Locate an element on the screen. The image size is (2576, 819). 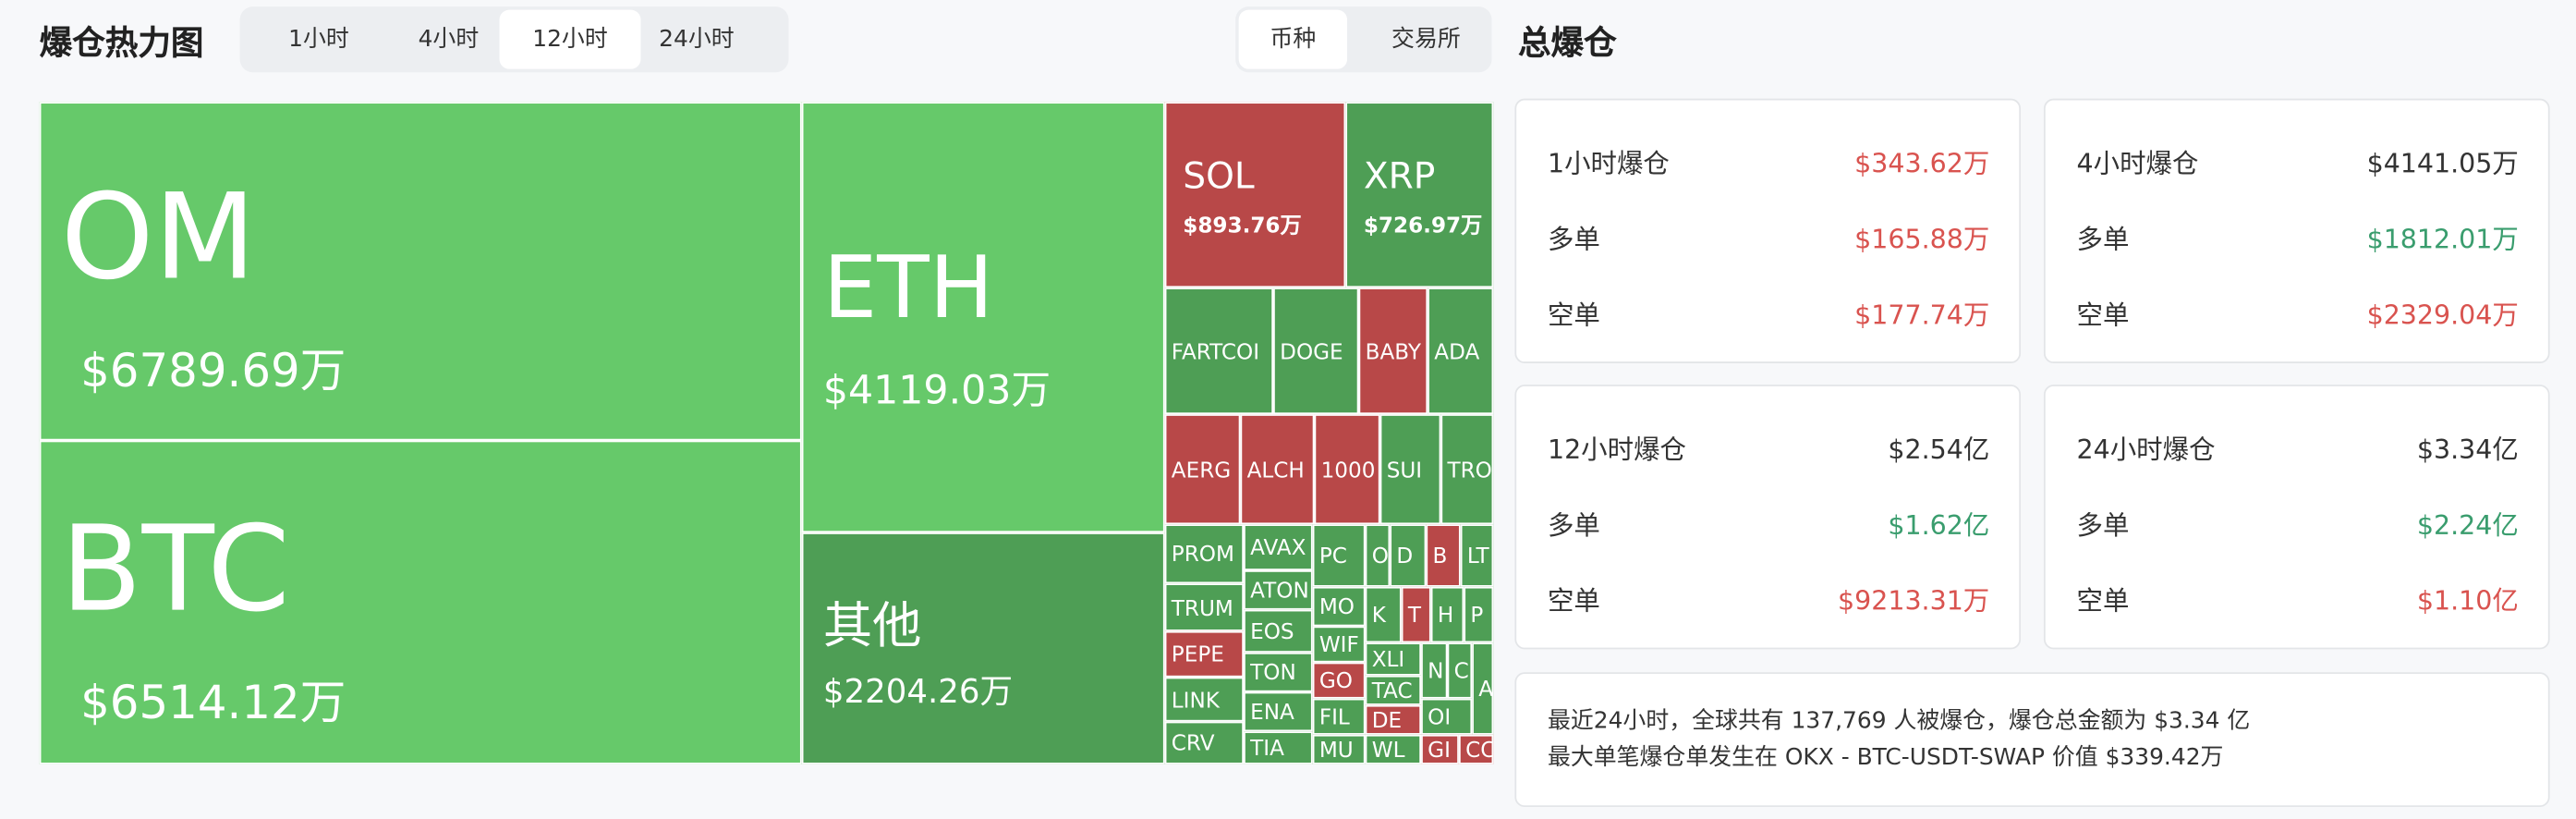
tile-label: AERG is located at coordinates (1201, 470).